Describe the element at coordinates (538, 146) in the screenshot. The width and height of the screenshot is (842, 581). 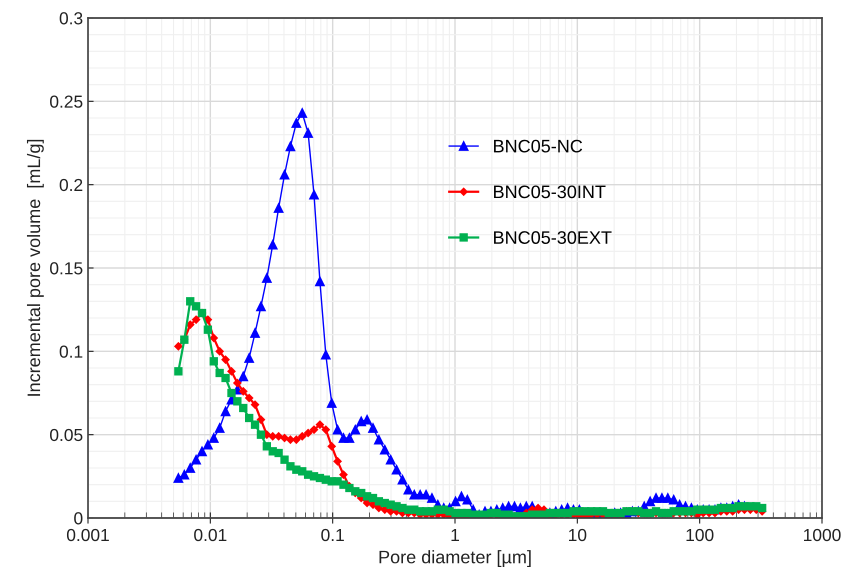
I see `legend-label: BNC05-NC` at that location.